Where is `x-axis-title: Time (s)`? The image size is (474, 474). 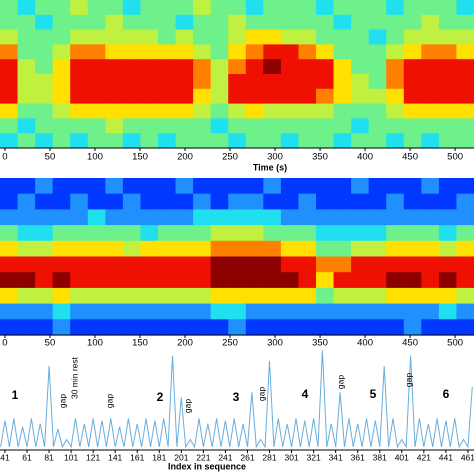
x-axis-title: Time (s) is located at coordinates (270, 167).